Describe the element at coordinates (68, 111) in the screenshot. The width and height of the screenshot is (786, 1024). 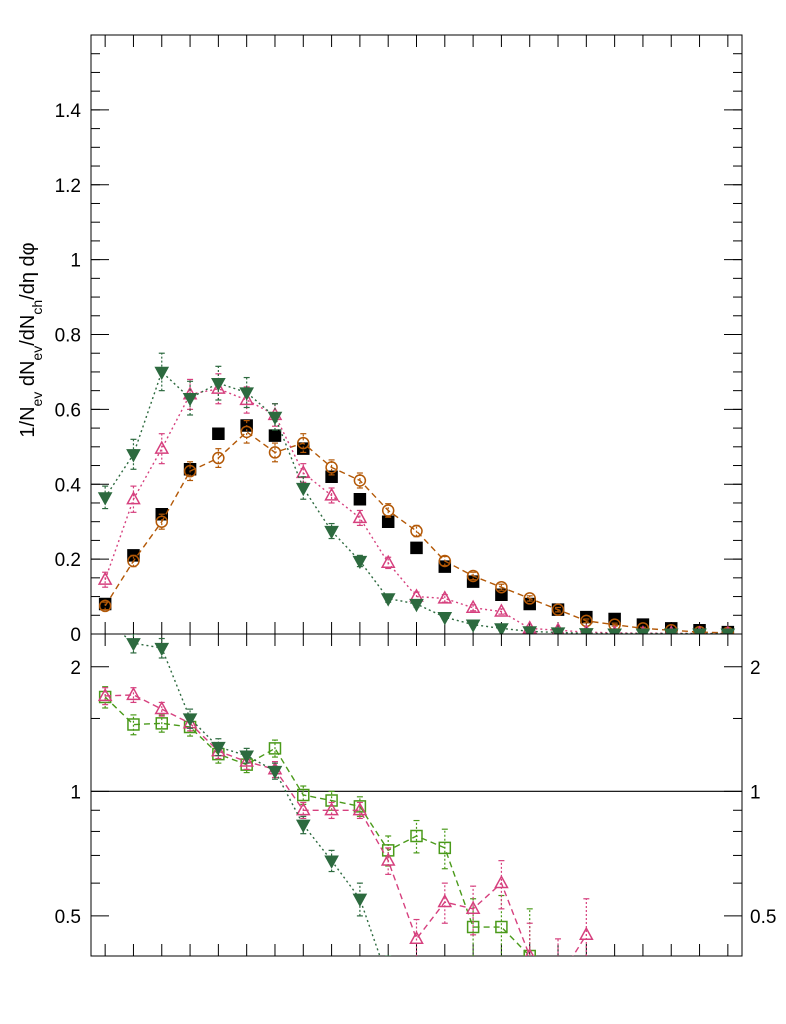
I see `y-tick-label: 1.4` at that location.